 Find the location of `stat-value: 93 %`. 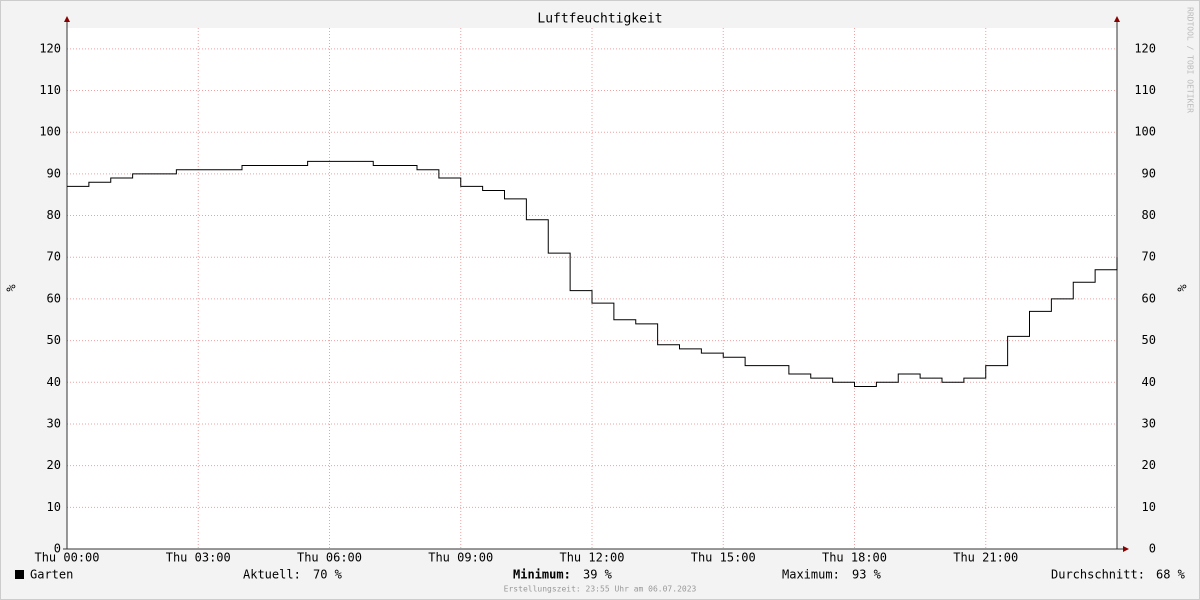

stat-value: 93 % is located at coordinates (867, 575).